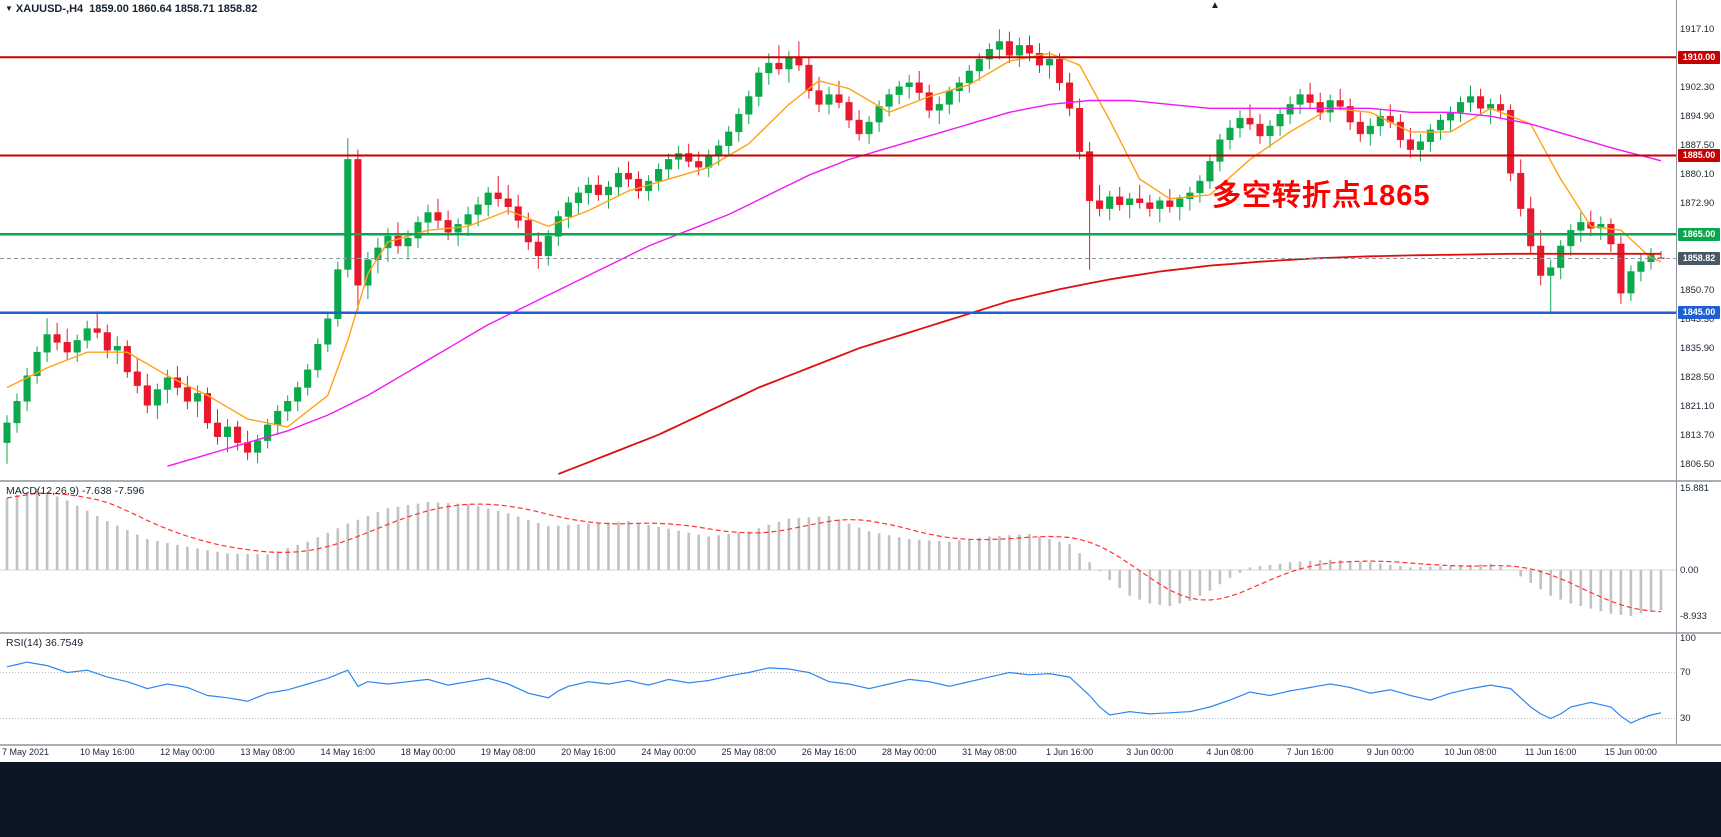 Image resolution: width=1721 pixels, height=837 pixels. What do you see at coordinates (1699, 155) in the screenshot?
I see `price-line-badge-1885.00: 1885.00` at bounding box center [1699, 155].